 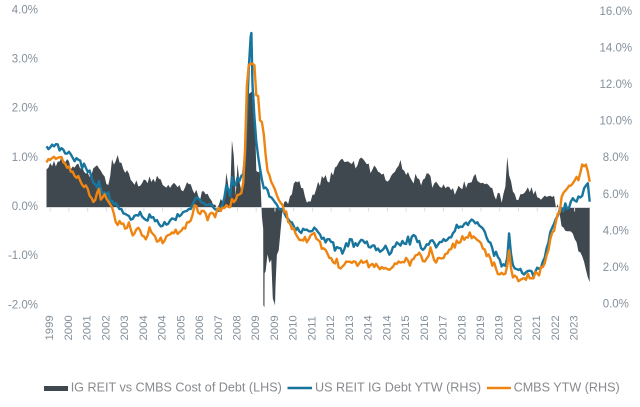 I want to click on svg-text: 2017, so click(x=444, y=327).